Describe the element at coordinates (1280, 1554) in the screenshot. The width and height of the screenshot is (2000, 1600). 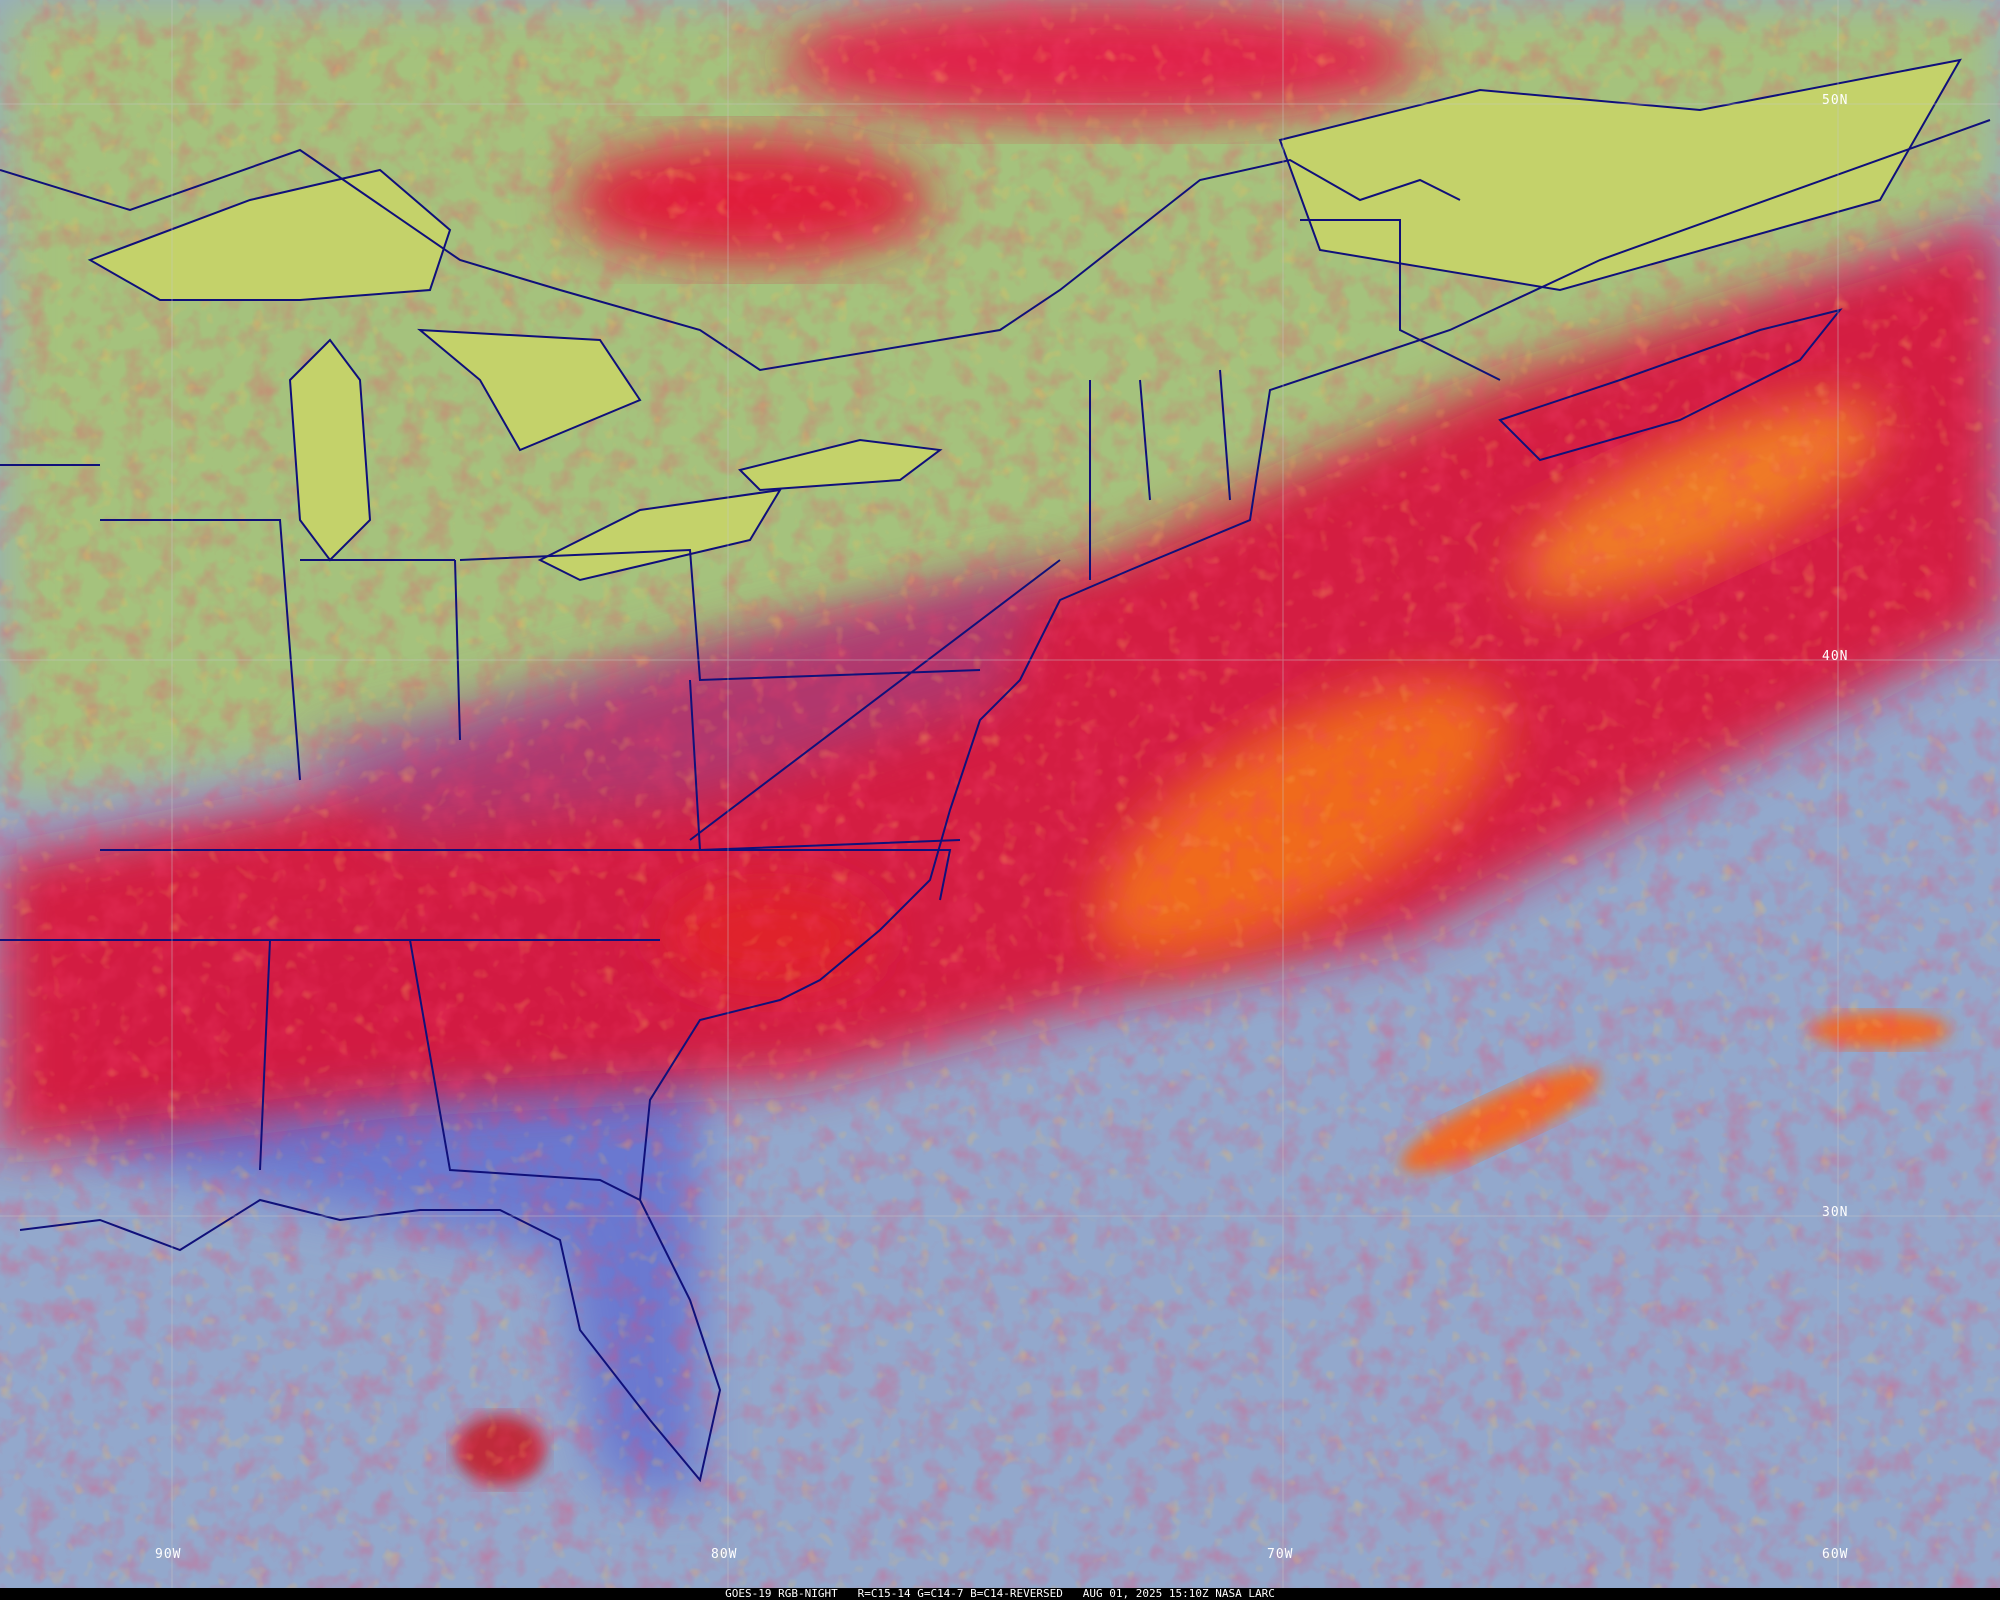
I see `longitude-label-70w: 70W` at that location.